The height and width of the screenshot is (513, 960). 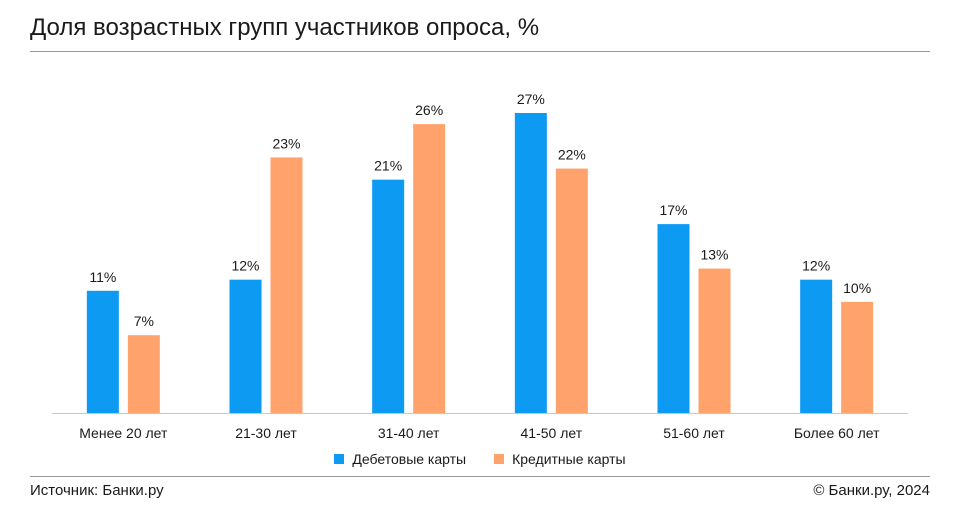 I want to click on x-tick-label-2: 31-40 лет, so click(x=409, y=433).